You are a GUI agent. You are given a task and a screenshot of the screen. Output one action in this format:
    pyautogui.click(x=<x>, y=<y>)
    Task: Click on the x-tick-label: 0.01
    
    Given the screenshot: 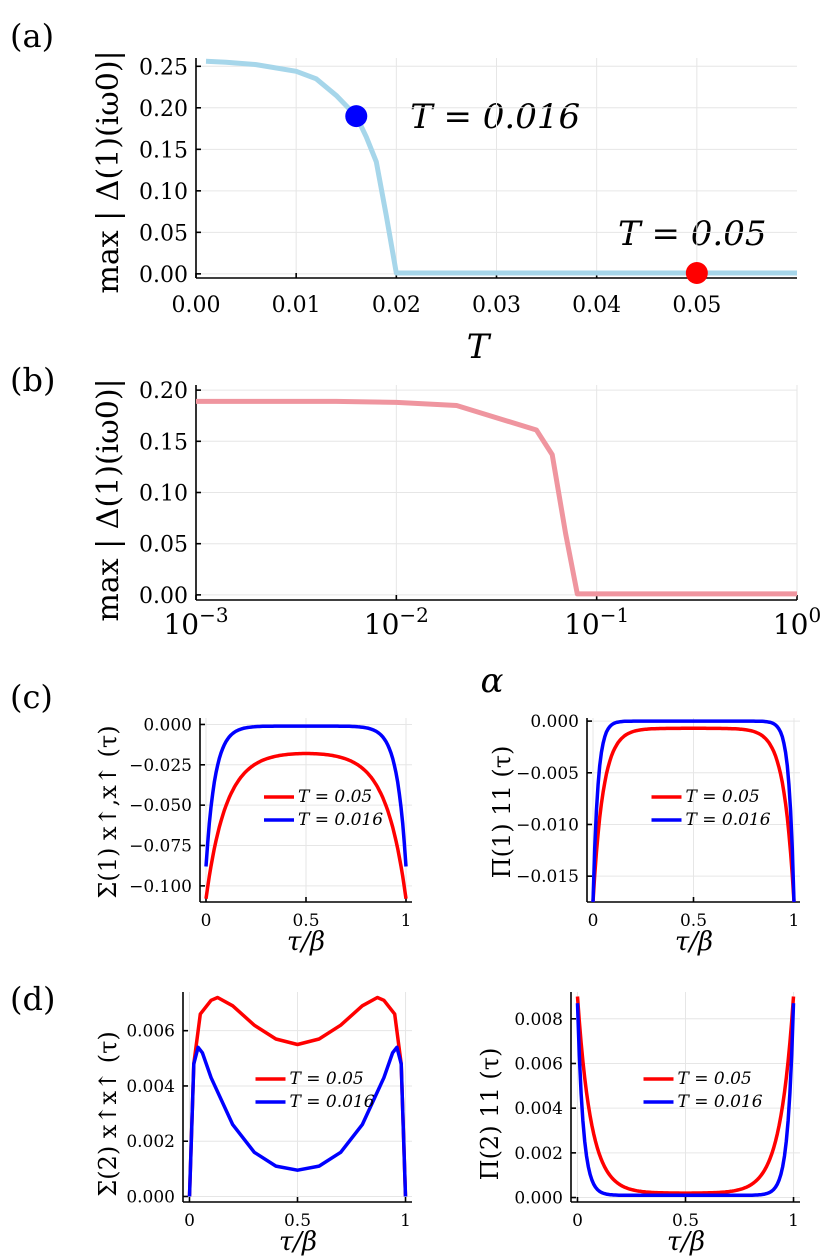 What is the action you would take?
    pyautogui.click(x=296, y=305)
    